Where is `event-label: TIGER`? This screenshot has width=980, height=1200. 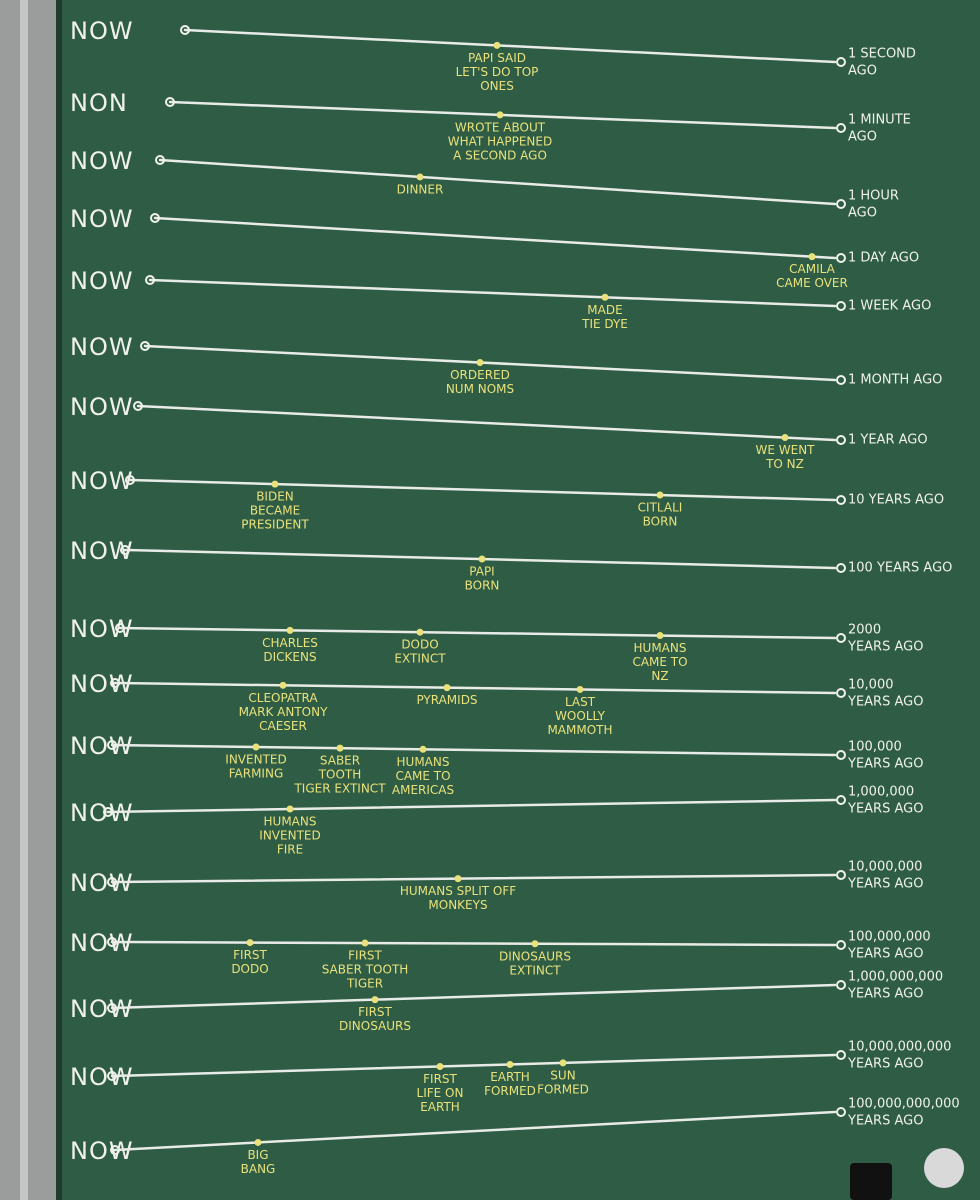
event-label: TIGER is located at coordinates (364, 984).